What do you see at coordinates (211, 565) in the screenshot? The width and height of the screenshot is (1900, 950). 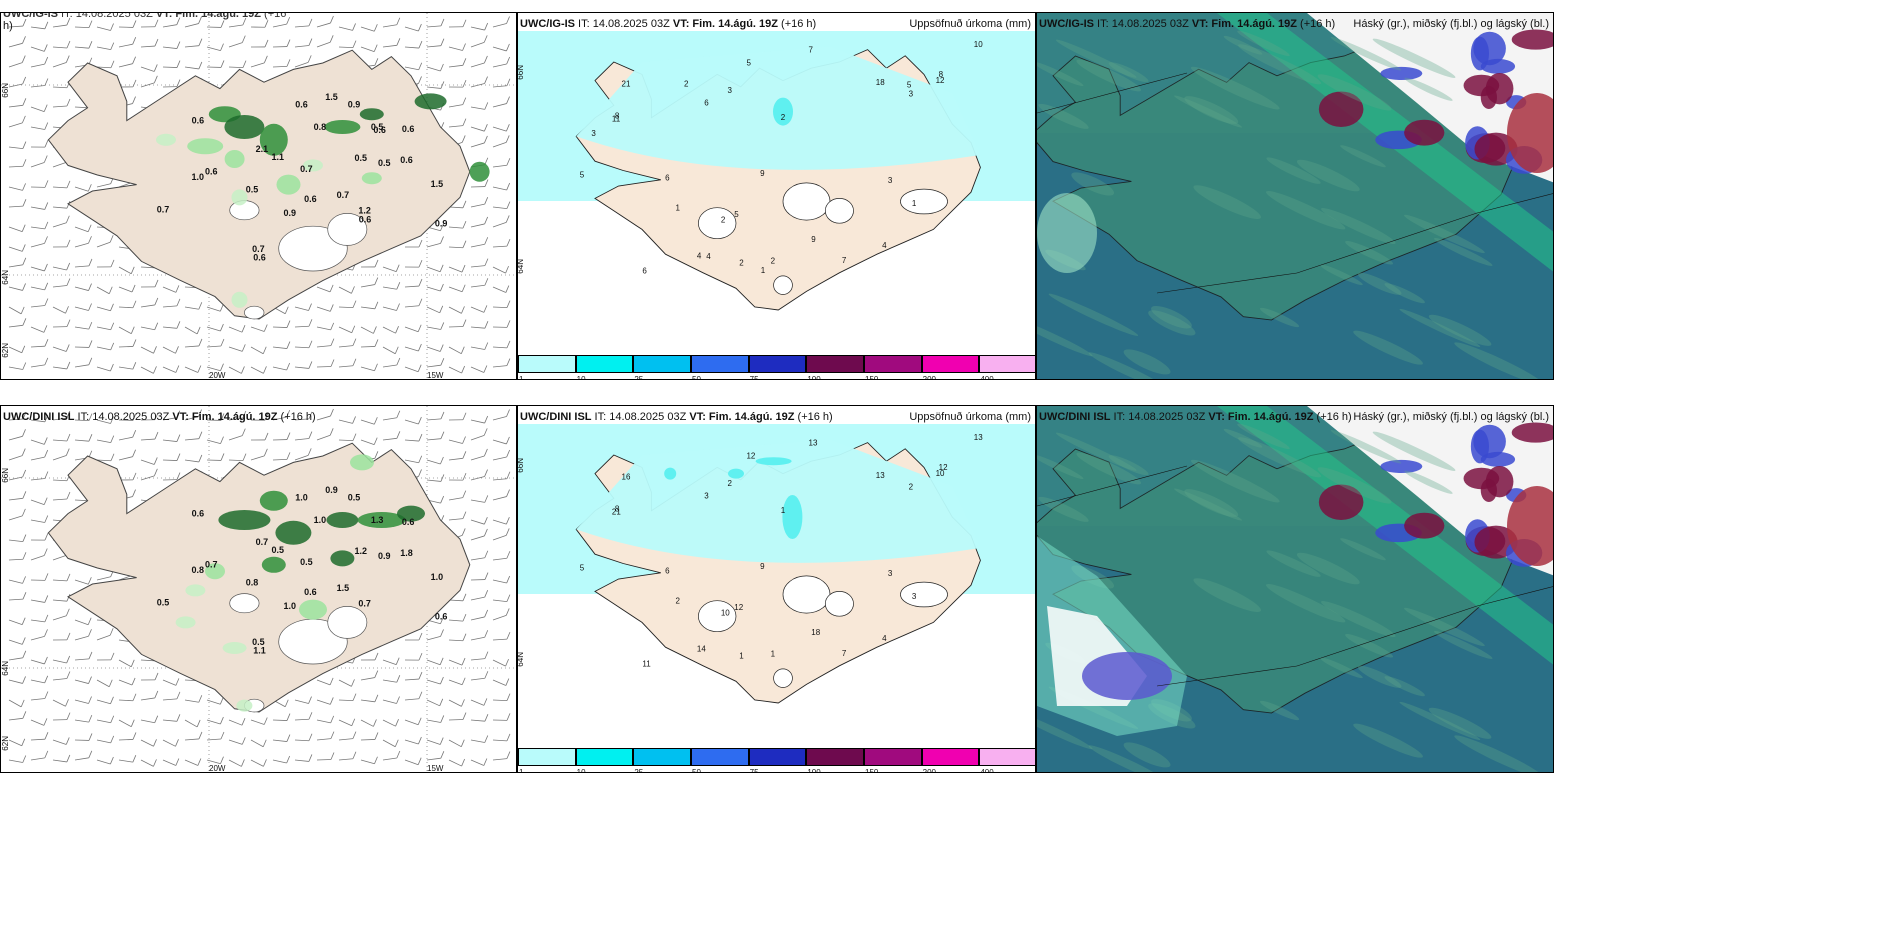 I see `wind-value-label: 0.7` at bounding box center [211, 565].